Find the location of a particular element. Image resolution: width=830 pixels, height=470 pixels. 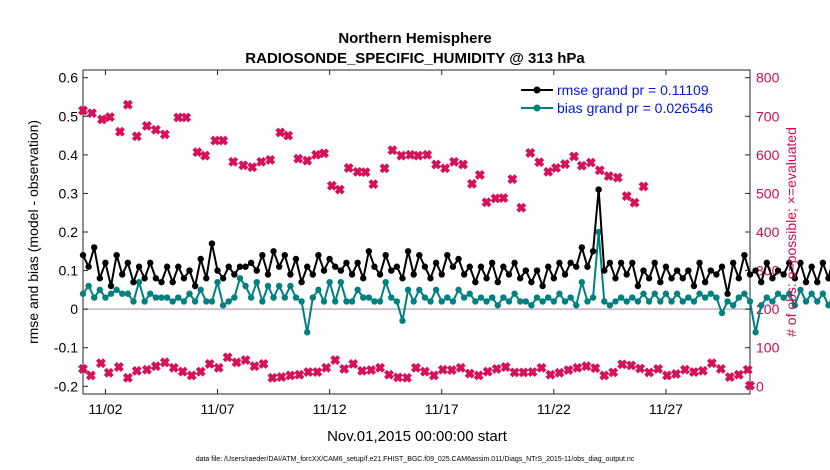

x-tick-label: 11/02 is located at coordinates (105, 409).